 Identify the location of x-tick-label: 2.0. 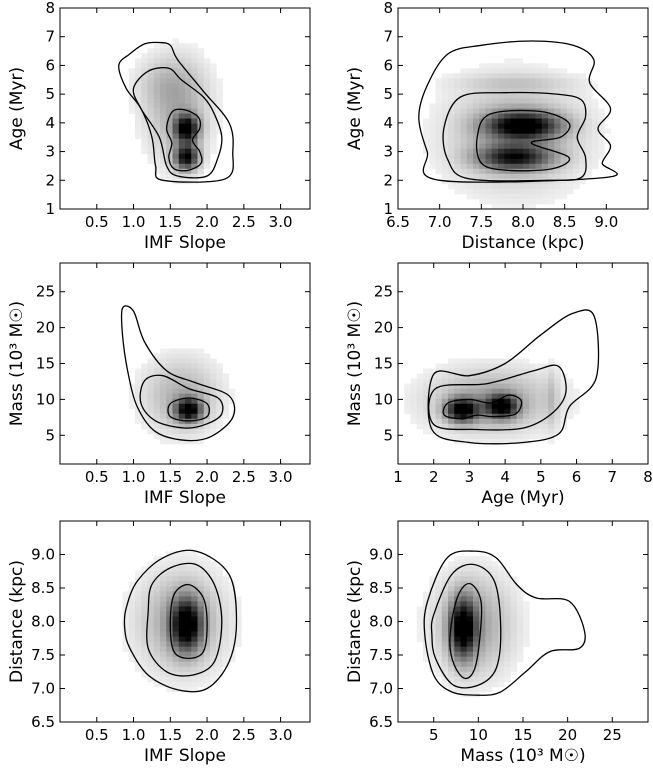
(207, 222).